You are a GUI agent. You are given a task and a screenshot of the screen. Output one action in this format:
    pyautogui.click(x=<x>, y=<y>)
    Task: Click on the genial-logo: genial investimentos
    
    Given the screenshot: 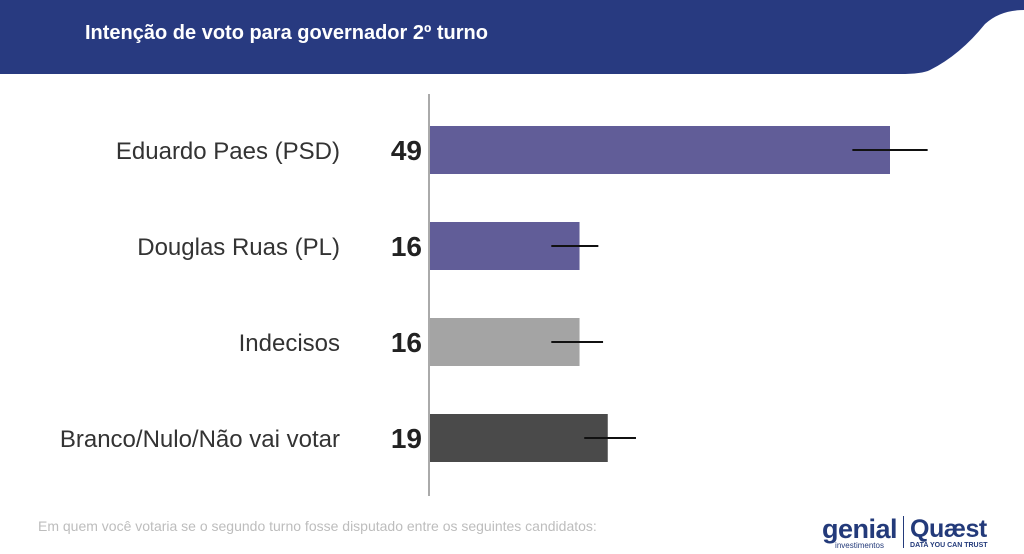 What is the action you would take?
    pyautogui.click(x=860, y=532)
    